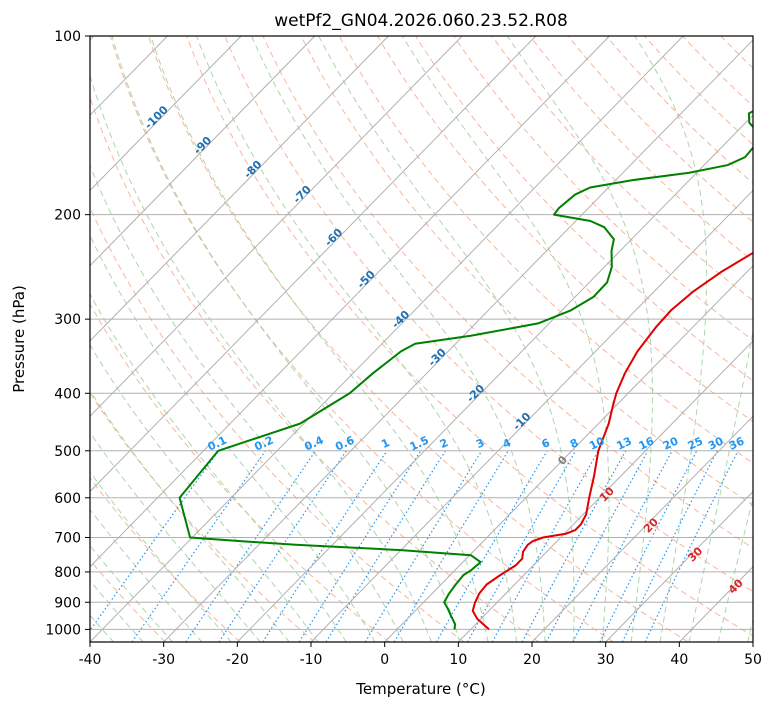 The image size is (775, 708). Describe the element at coordinates (716, 443) in the screenshot. I see `mixing-ratio-label: 30` at that location.